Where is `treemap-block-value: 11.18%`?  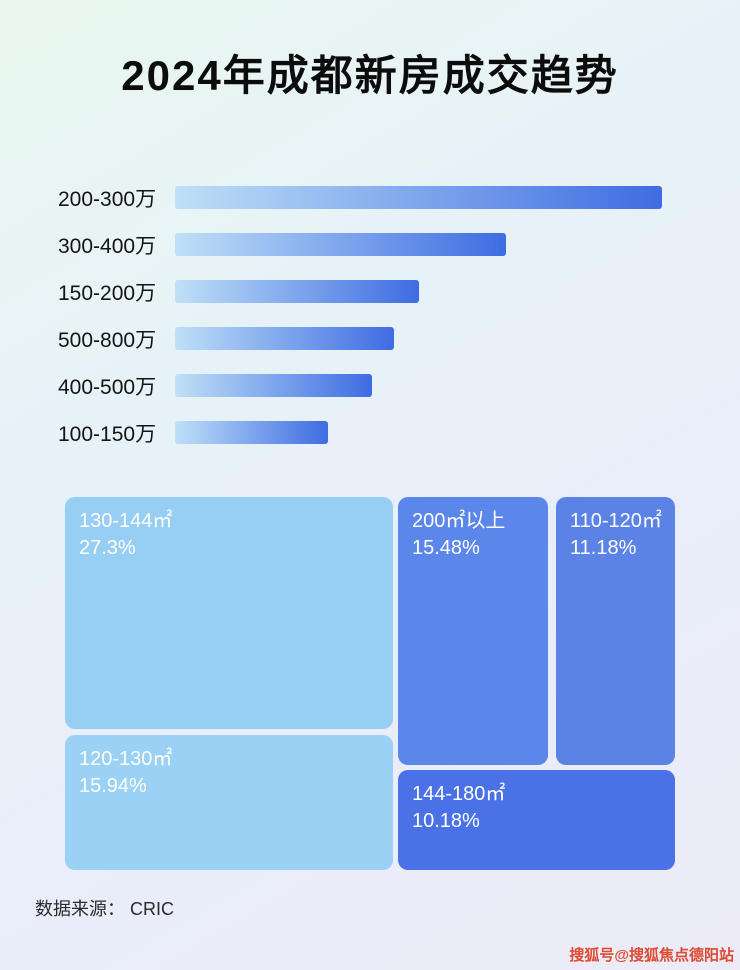
treemap-block-value: 11.18% is located at coordinates (603, 548).